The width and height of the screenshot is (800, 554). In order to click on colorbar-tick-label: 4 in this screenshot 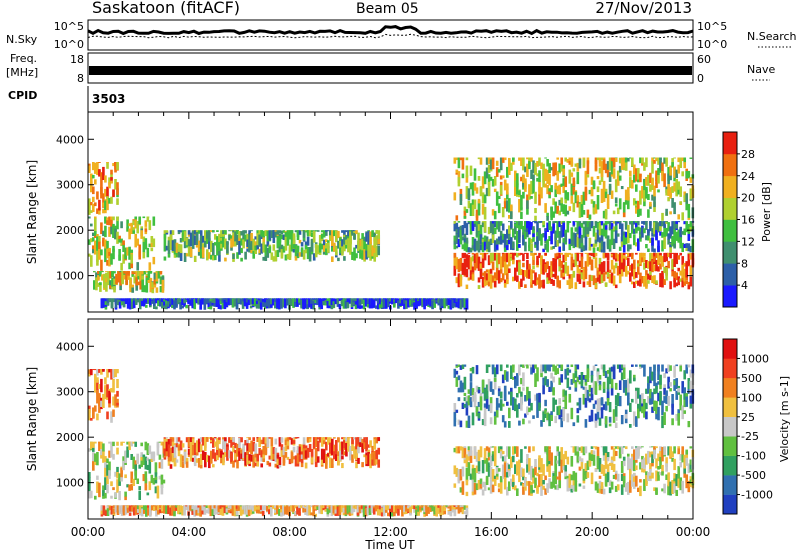, I will do `click(744, 285)`.